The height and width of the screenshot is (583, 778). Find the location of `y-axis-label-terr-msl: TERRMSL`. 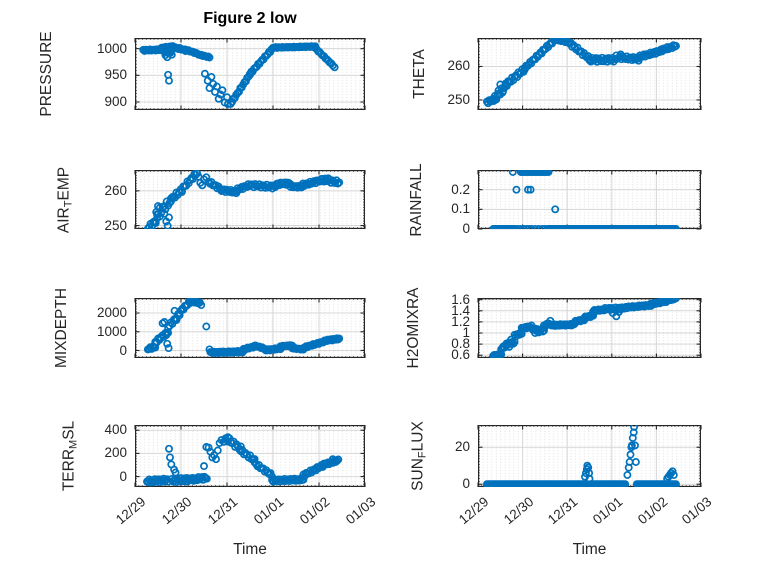

y-axis-label-terr-msl: TERRMSL is located at coordinates (70, 456).